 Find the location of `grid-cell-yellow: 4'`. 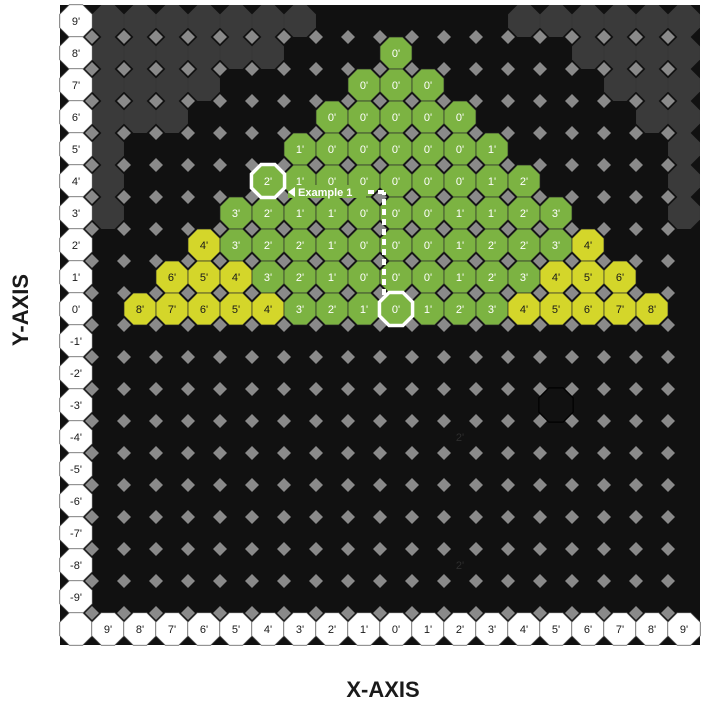

grid-cell-yellow: 4' is located at coordinates (204, 245).